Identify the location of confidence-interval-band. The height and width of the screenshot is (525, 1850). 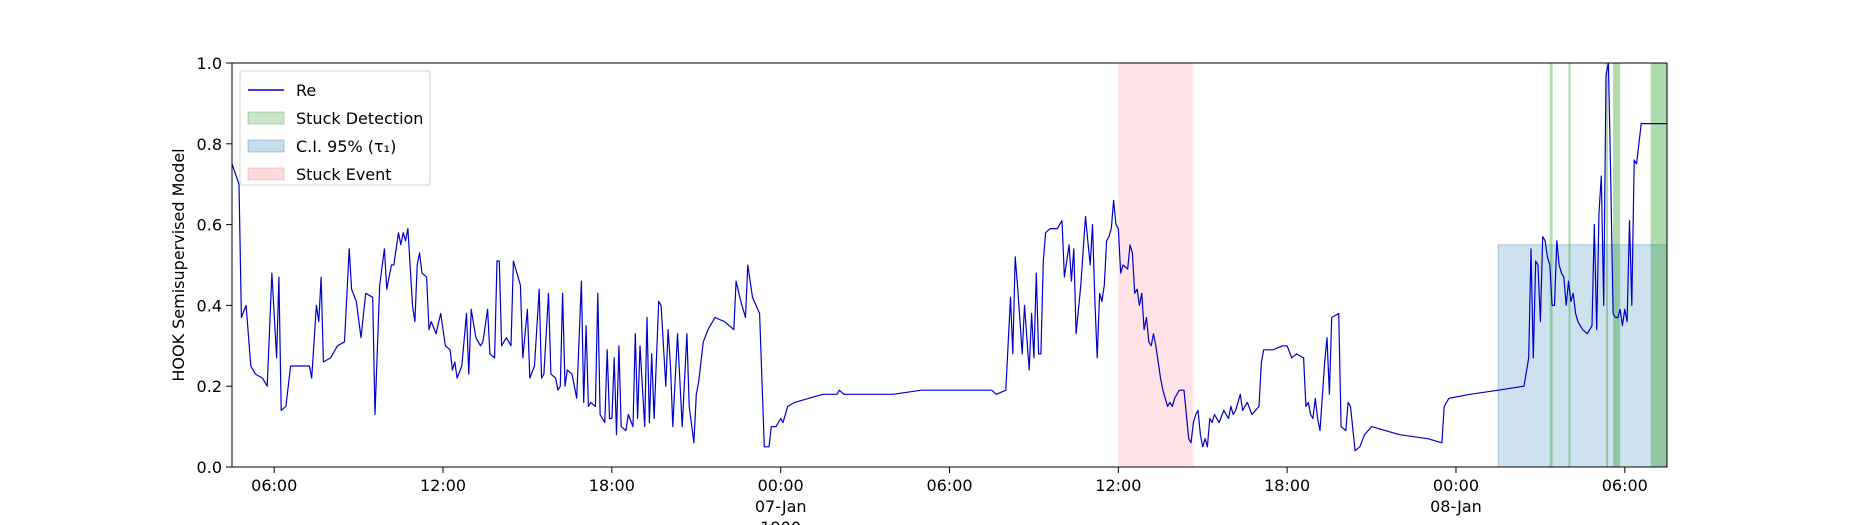
(1582, 356).